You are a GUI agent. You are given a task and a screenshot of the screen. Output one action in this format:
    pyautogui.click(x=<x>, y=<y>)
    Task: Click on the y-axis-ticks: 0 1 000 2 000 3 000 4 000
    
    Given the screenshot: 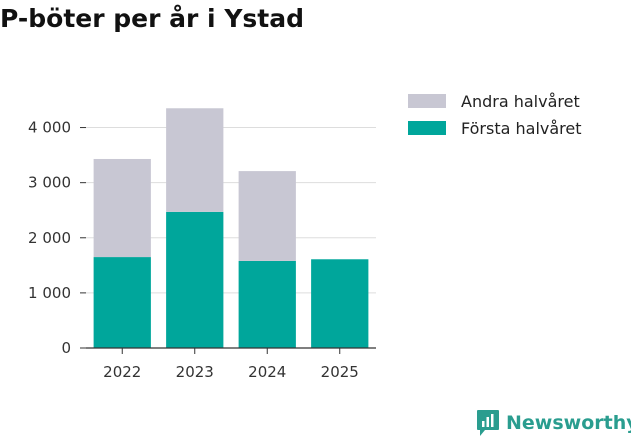 What is the action you would take?
    pyautogui.click(x=57, y=238)
    